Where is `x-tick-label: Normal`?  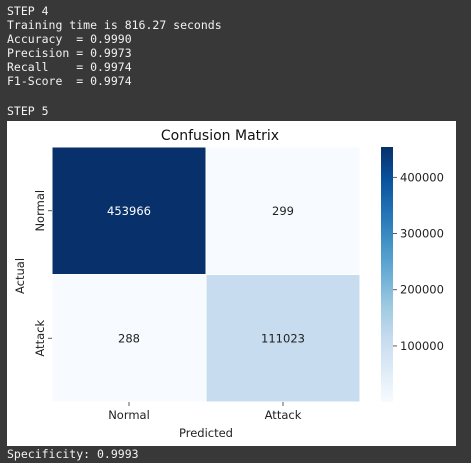 x-tick-label: Normal is located at coordinates (129, 415).